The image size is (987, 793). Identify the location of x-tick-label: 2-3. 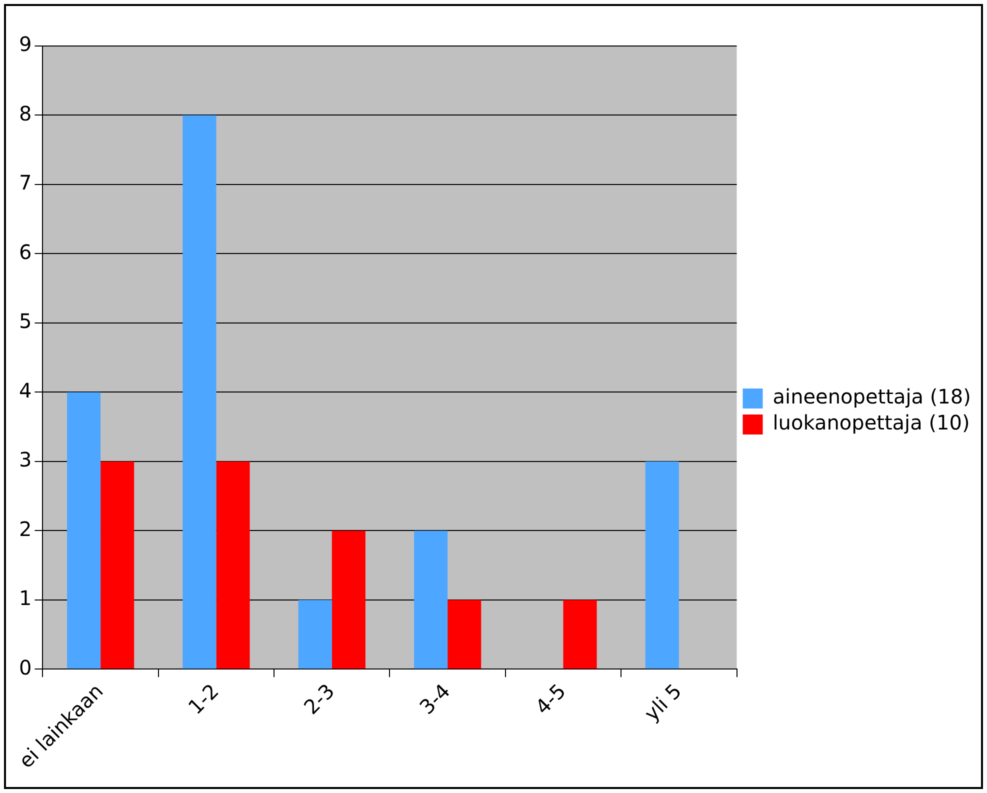
(319, 698).